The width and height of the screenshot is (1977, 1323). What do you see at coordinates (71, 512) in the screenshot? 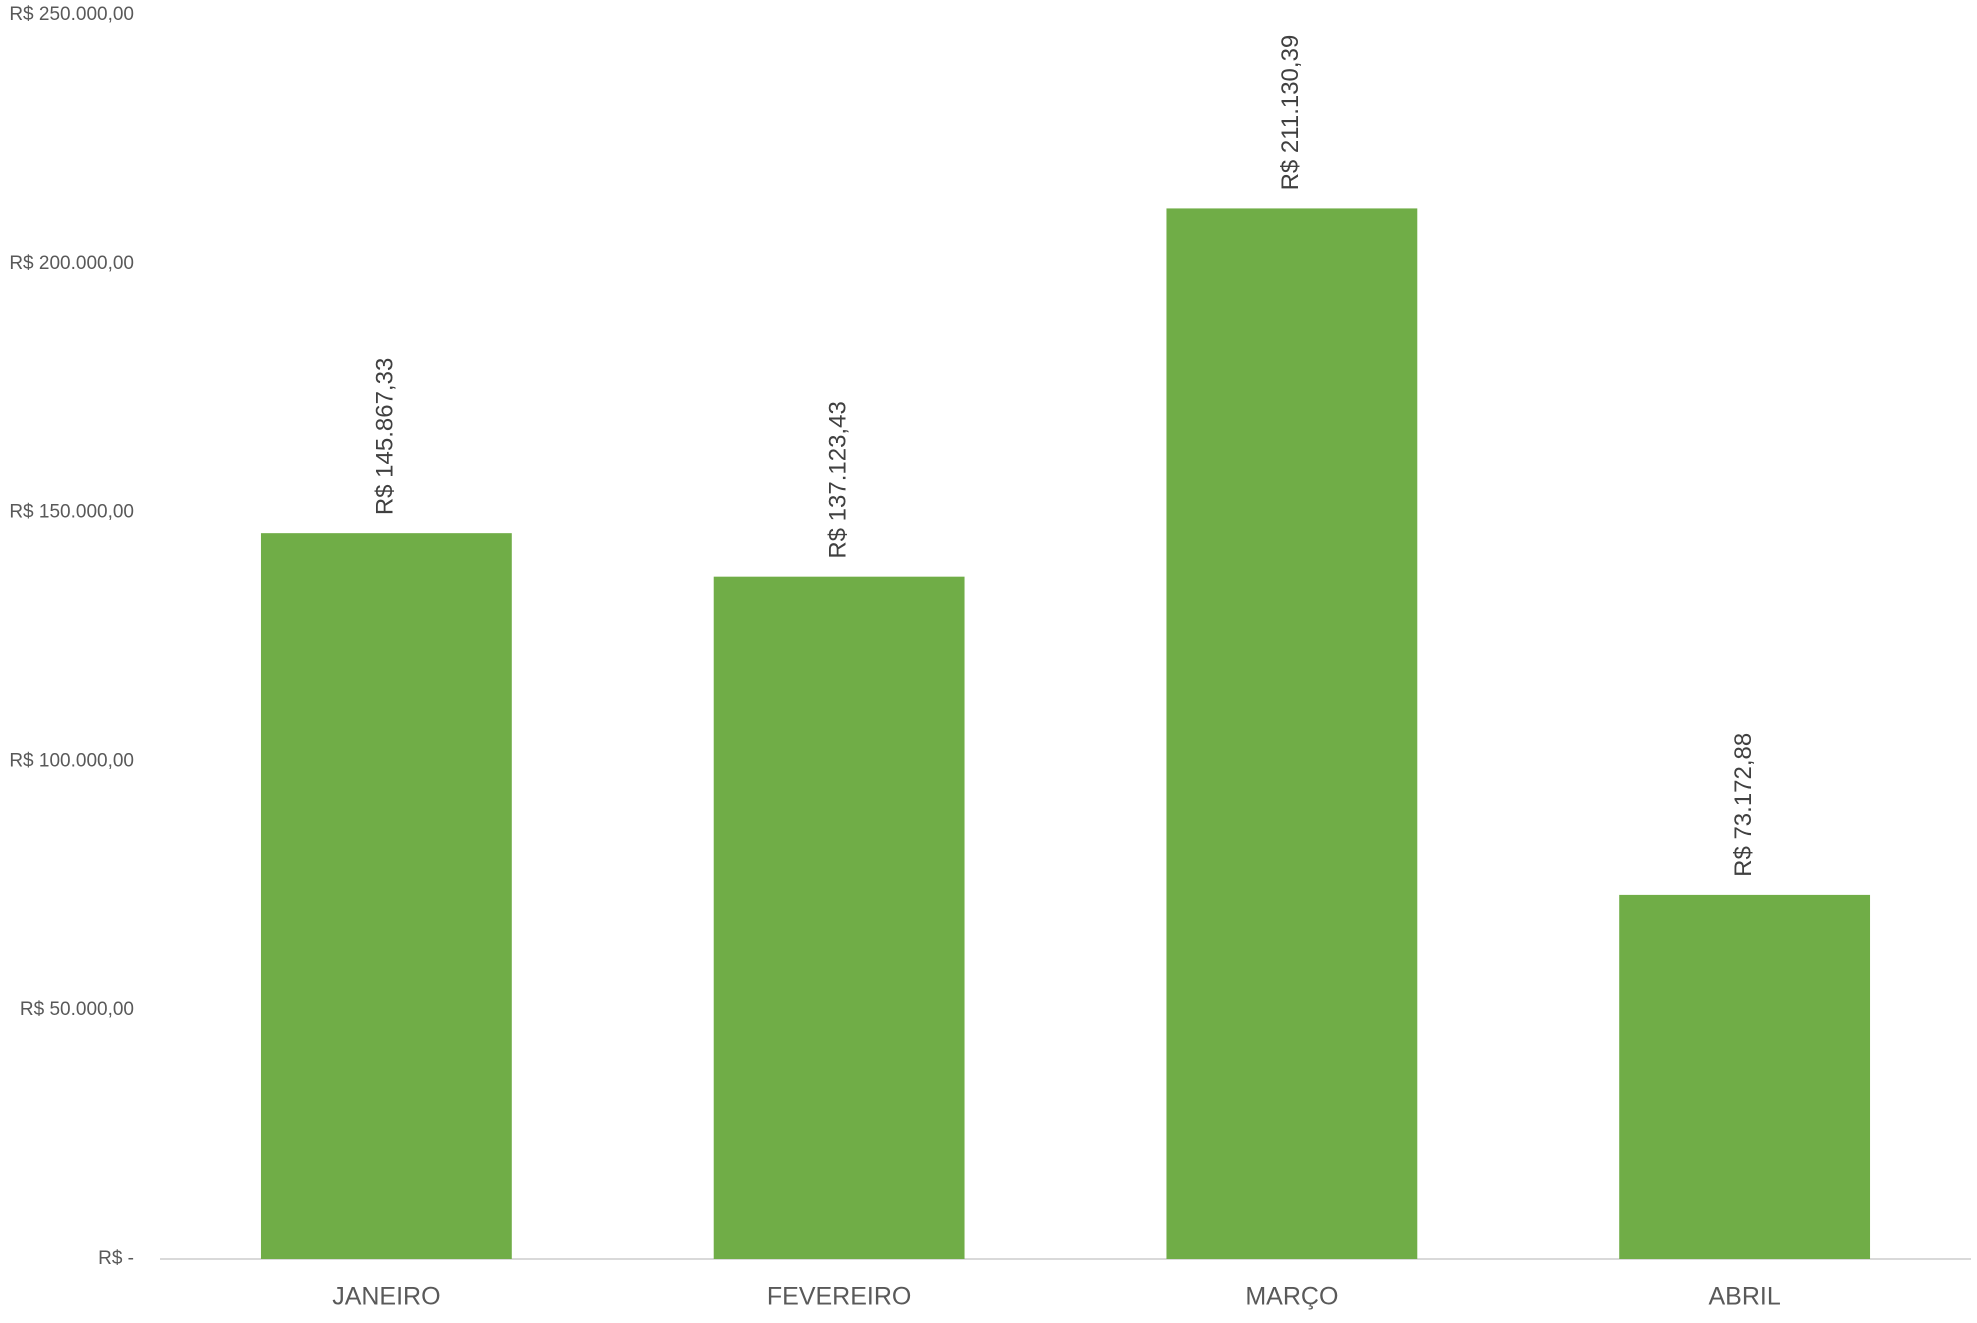
I see `y-tick-label: R$ 150.000,00` at bounding box center [71, 512].